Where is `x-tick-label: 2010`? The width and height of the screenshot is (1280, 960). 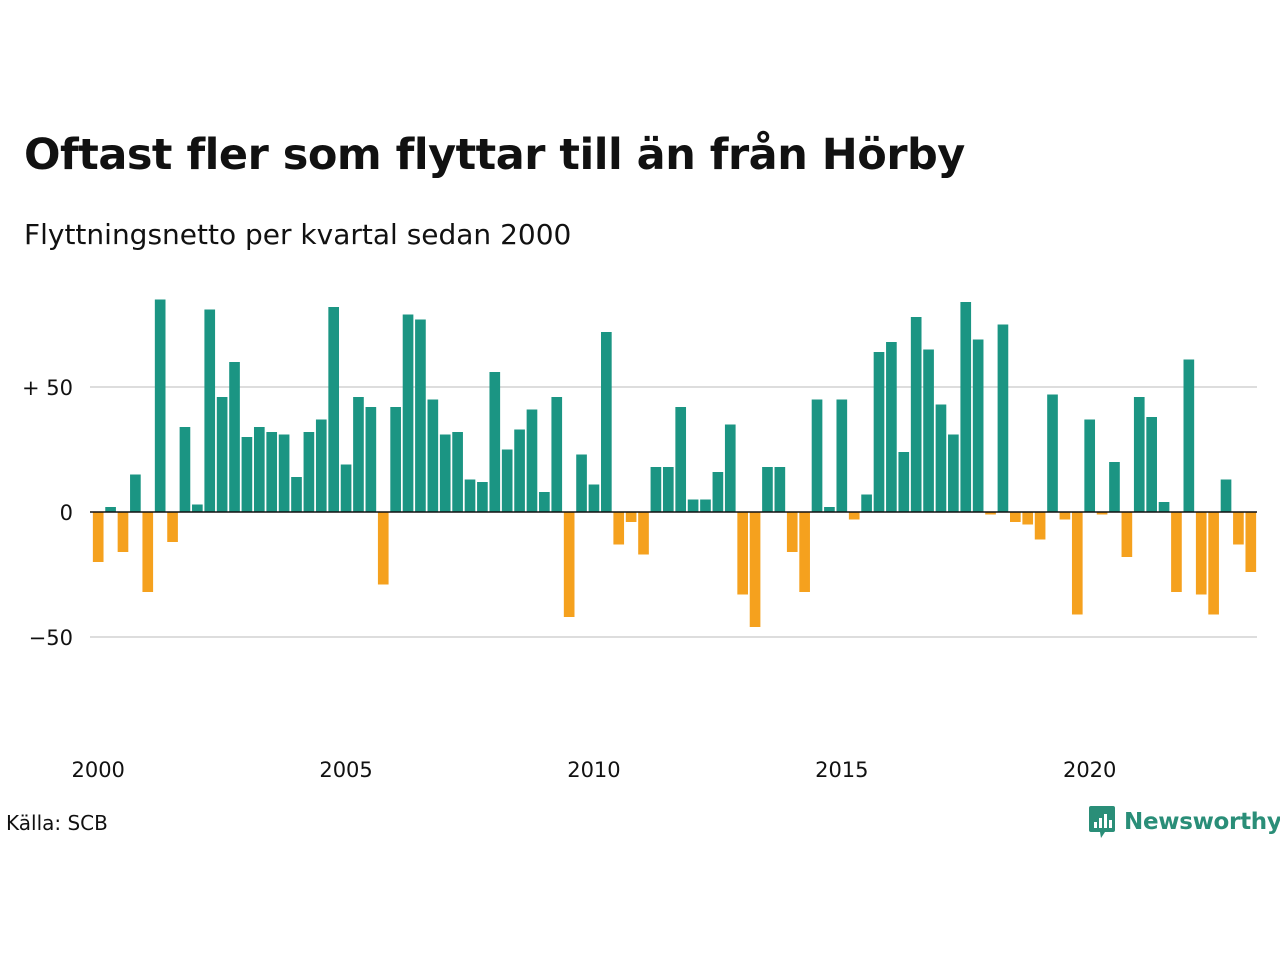
x-tick-label: 2010 is located at coordinates (593, 770).